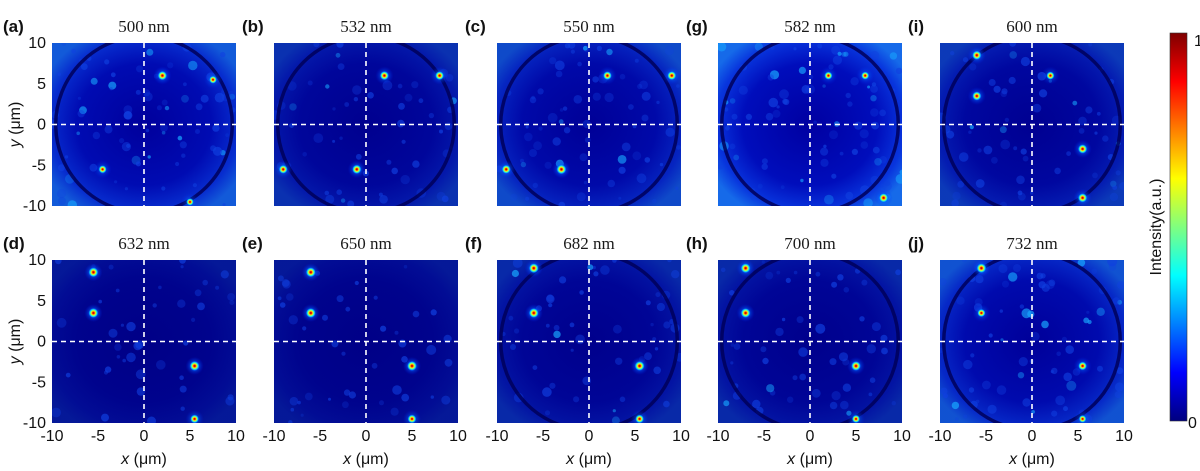  What do you see at coordinates (365, 26) in the screenshot?
I see `panel-title: 532 nm` at bounding box center [365, 26].